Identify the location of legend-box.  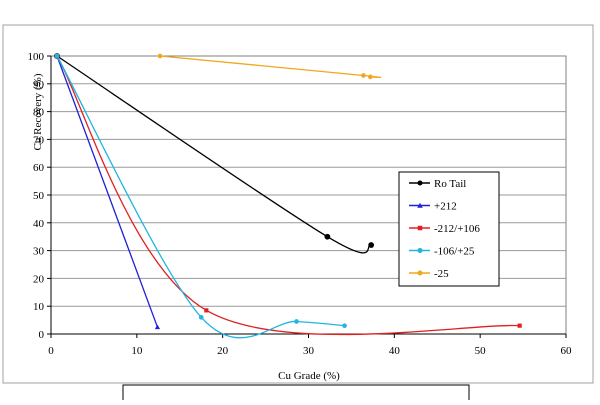
(449, 229).